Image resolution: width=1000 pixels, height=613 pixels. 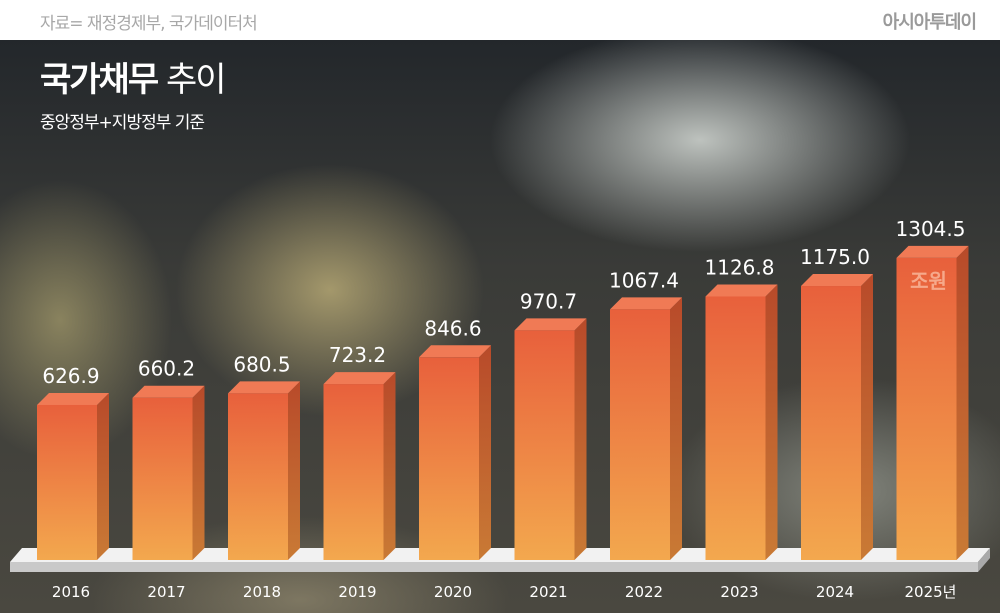 What do you see at coordinates (166, 592) in the screenshot?
I see `x-tick-label: 2017` at bounding box center [166, 592].